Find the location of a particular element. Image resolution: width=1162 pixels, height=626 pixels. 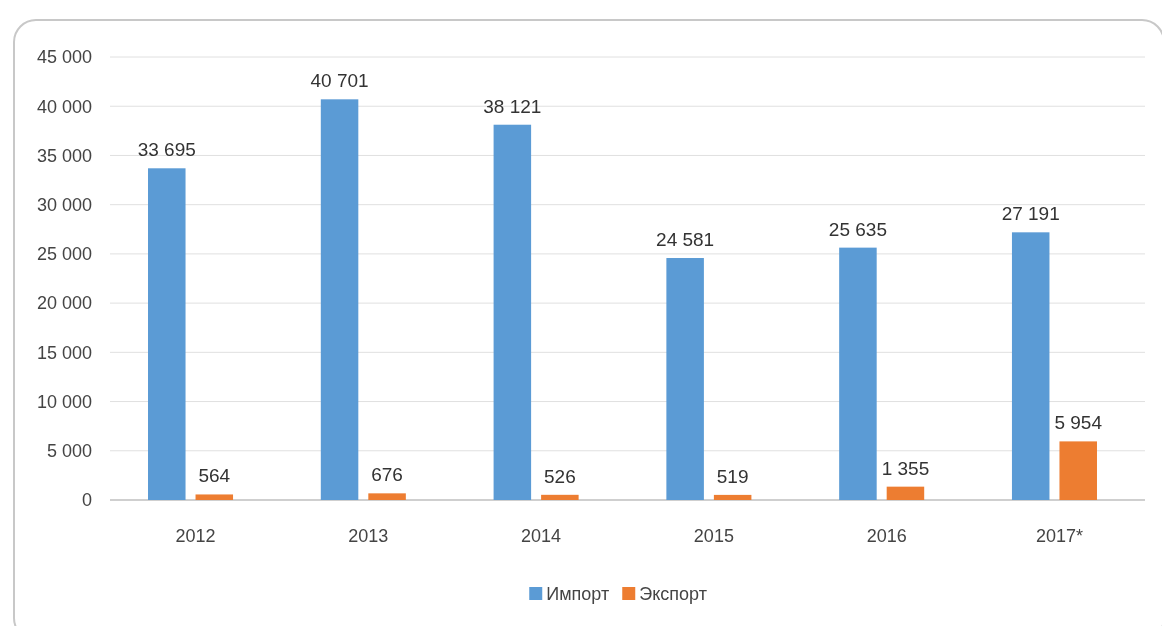

y-tick-label: 30 000 is located at coordinates (64, 204).